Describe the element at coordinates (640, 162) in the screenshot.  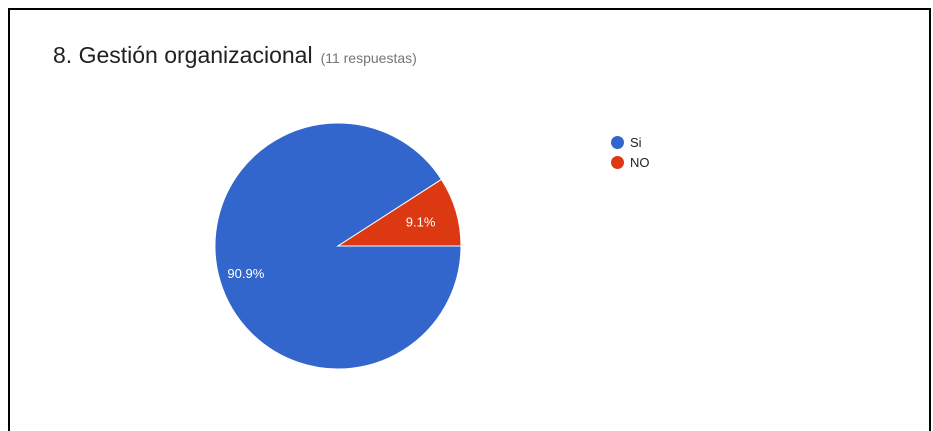
I see `legend-label-no: NO` at that location.